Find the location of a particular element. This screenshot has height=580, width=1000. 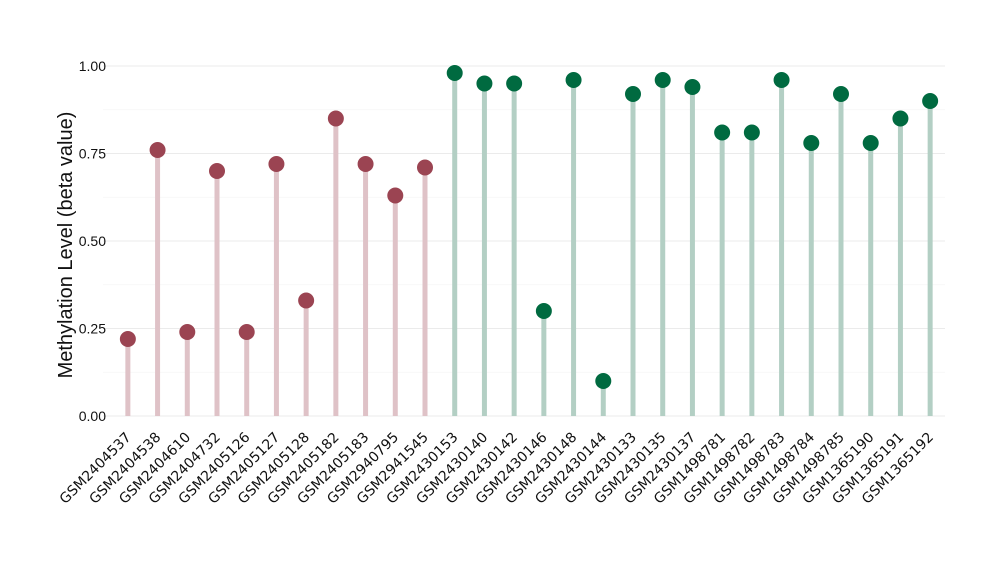

y-tick-label: 0.25 is located at coordinates (92, 329).